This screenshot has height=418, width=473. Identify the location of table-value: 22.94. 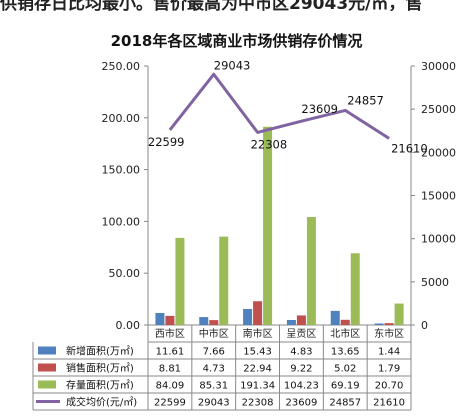
(257, 369).